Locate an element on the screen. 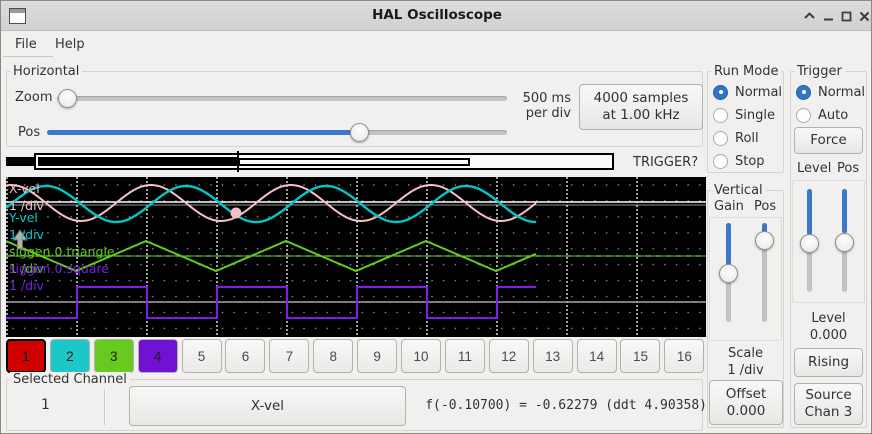  trigger-level-col-label: Level is located at coordinates (814, 168).